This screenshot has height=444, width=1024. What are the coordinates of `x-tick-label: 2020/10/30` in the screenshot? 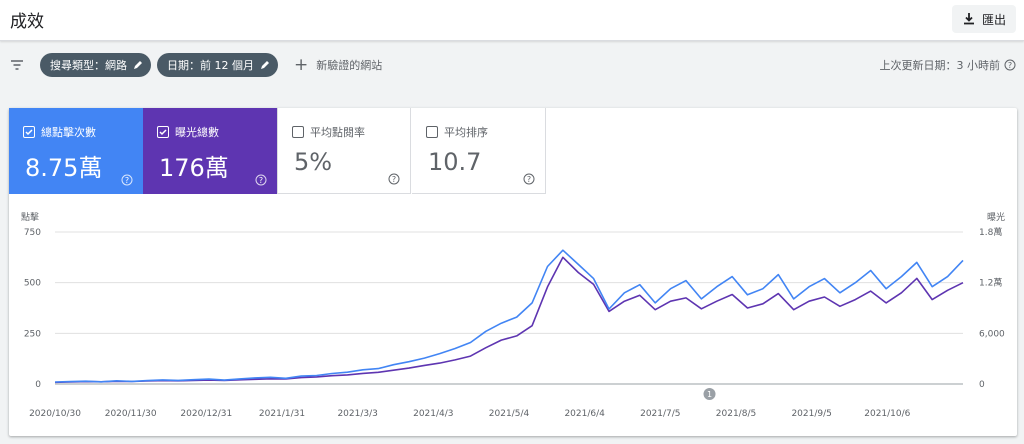 It's located at (55, 414).